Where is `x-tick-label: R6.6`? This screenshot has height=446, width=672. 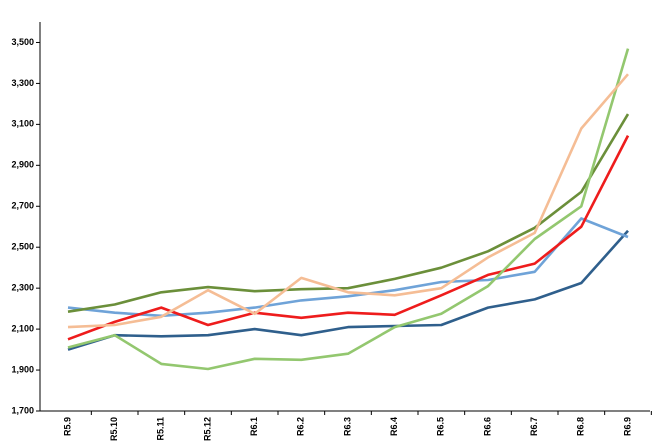
x-tick-label: R6.6 is located at coordinates (487, 426).